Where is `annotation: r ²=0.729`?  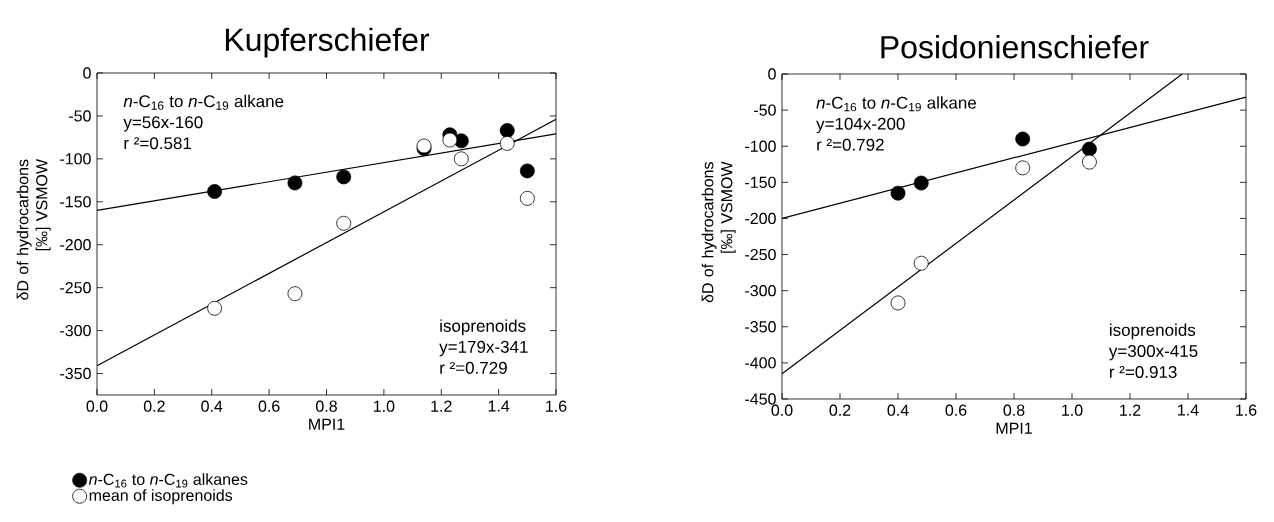
annotation: r ²=0.729 is located at coordinates (473, 367).